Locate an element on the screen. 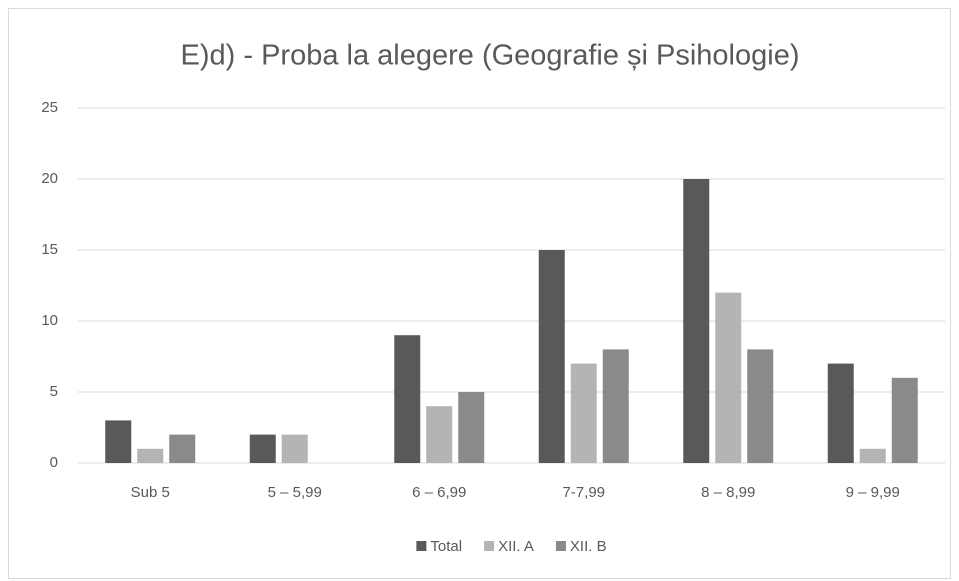 The width and height of the screenshot is (959, 581). y-tick-label: 15 is located at coordinates (49, 249).